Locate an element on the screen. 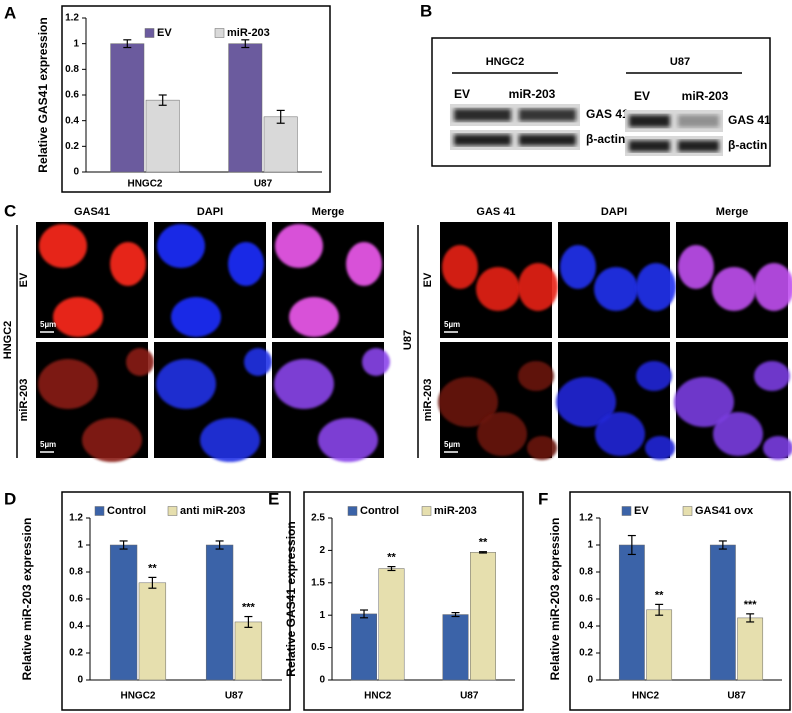 Image resolution: width=792 pixels, height=713 pixels. y-tick-label: 0.6 is located at coordinates (72, 95).